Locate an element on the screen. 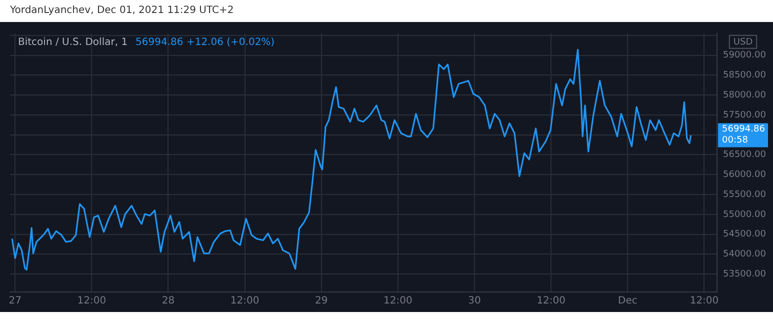  y-tick-label: 59000.00 is located at coordinates (744, 55).